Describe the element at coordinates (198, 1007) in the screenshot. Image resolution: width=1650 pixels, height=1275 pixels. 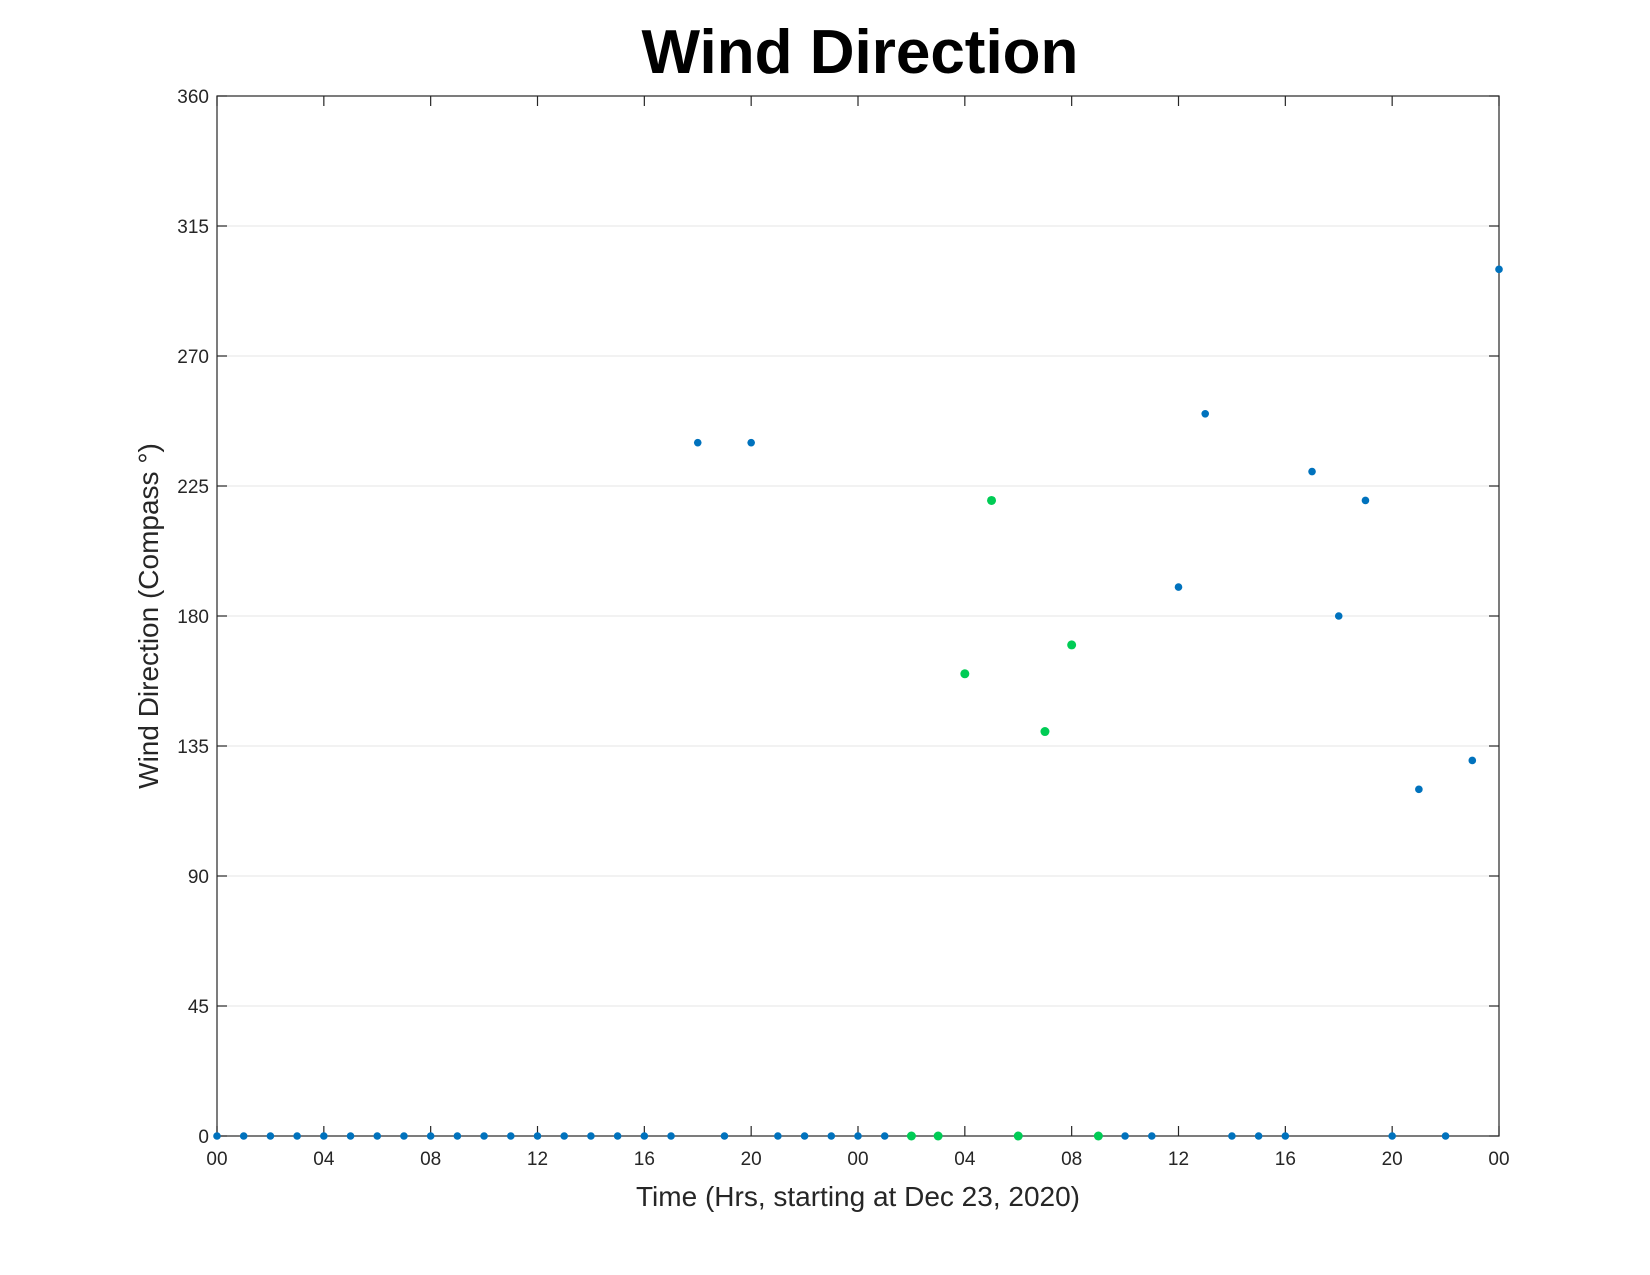
I see `y-tick-label: 45` at that location.